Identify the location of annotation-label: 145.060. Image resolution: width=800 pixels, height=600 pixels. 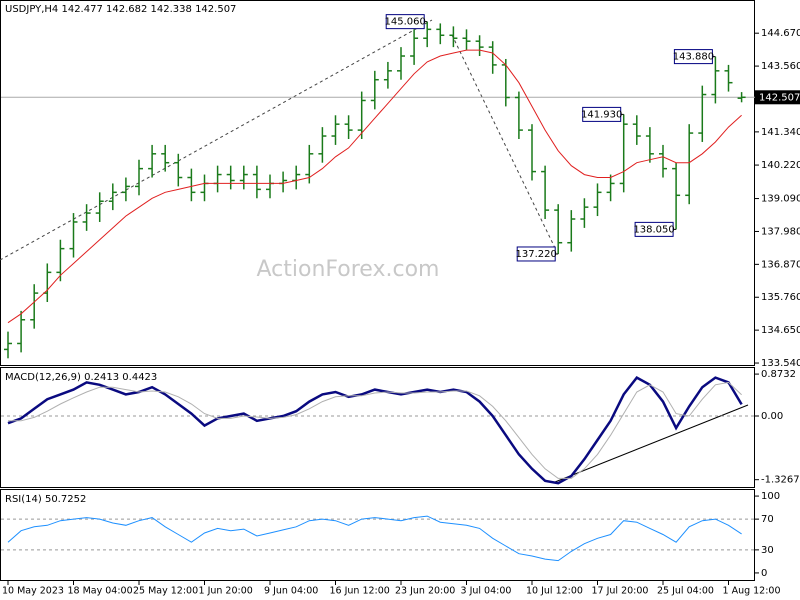
(405, 22).